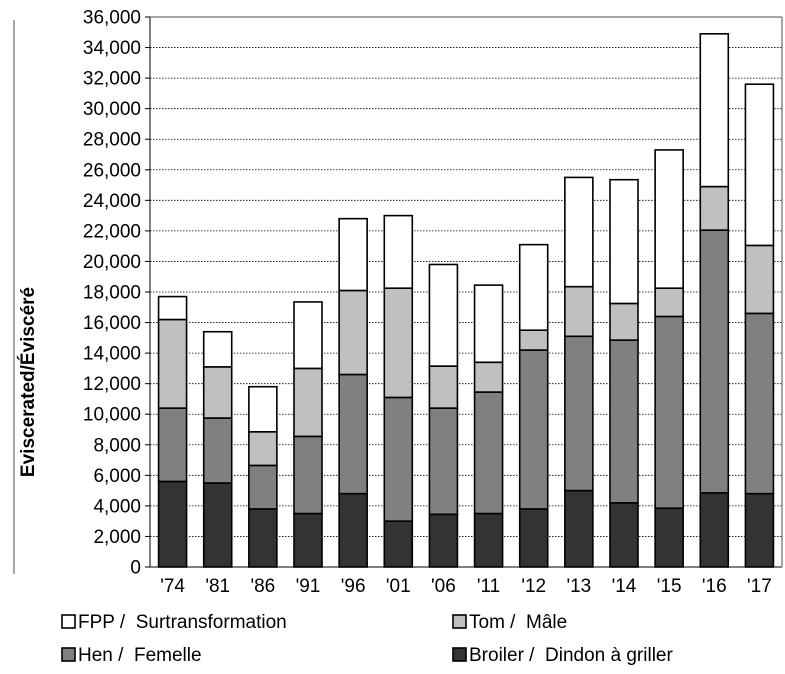  I want to click on x-tick-label: '17, so click(759, 586).